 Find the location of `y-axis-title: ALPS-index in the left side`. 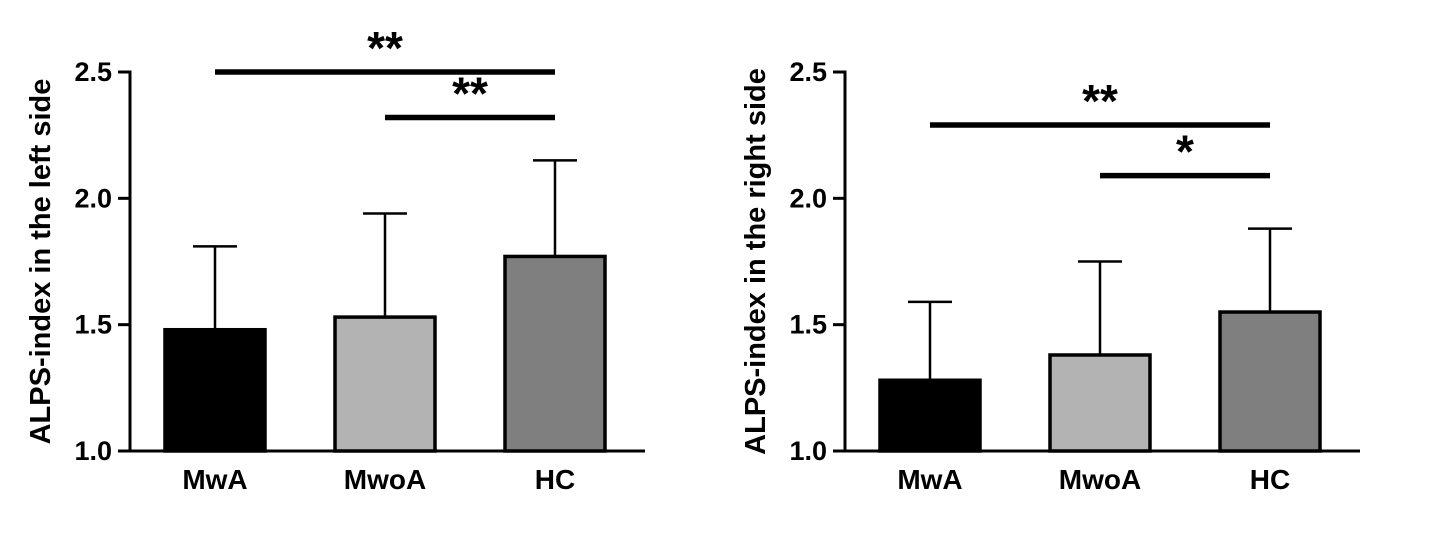

y-axis-title: ALPS-index in the left side is located at coordinates (41, 262).